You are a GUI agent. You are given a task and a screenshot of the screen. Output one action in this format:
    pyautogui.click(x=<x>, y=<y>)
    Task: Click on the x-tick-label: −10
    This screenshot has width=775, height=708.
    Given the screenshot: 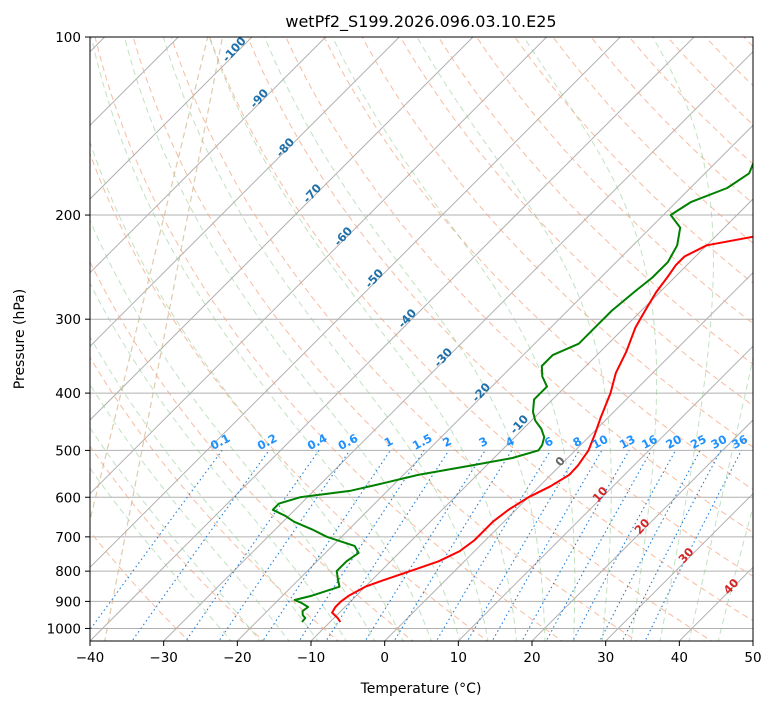 What is the action you would take?
    pyautogui.click(x=311, y=658)
    